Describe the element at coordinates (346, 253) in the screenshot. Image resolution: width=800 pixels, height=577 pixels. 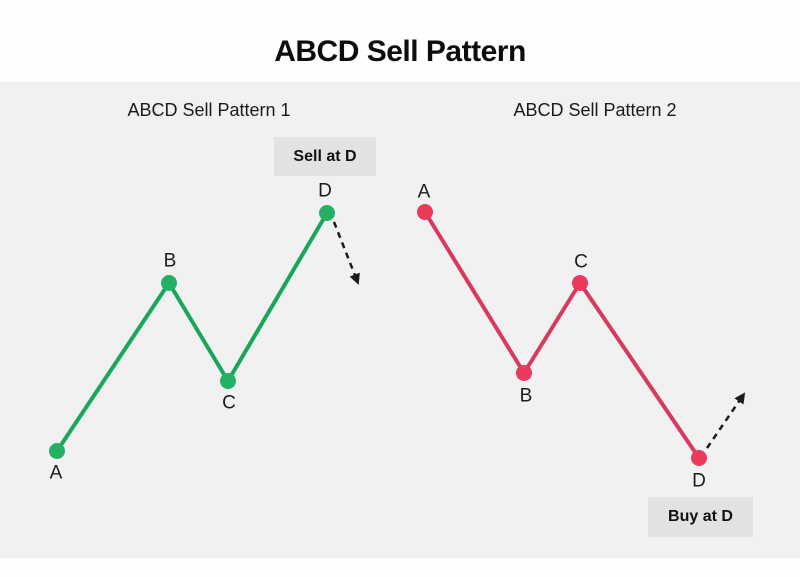
I see `pattern-1-projection-arrow-icon` at that location.